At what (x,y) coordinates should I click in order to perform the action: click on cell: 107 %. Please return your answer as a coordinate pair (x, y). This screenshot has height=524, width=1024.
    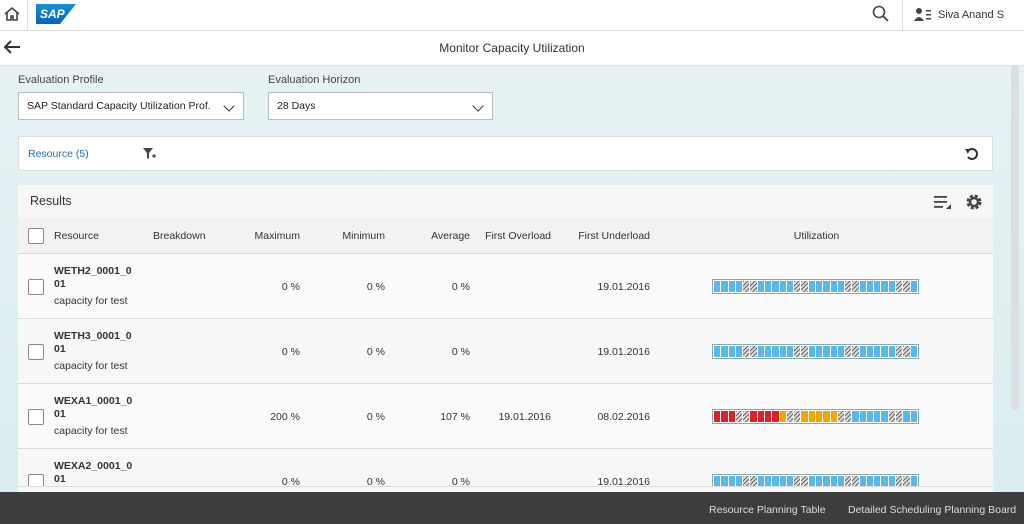
    Looking at the image, I should click on (455, 417).